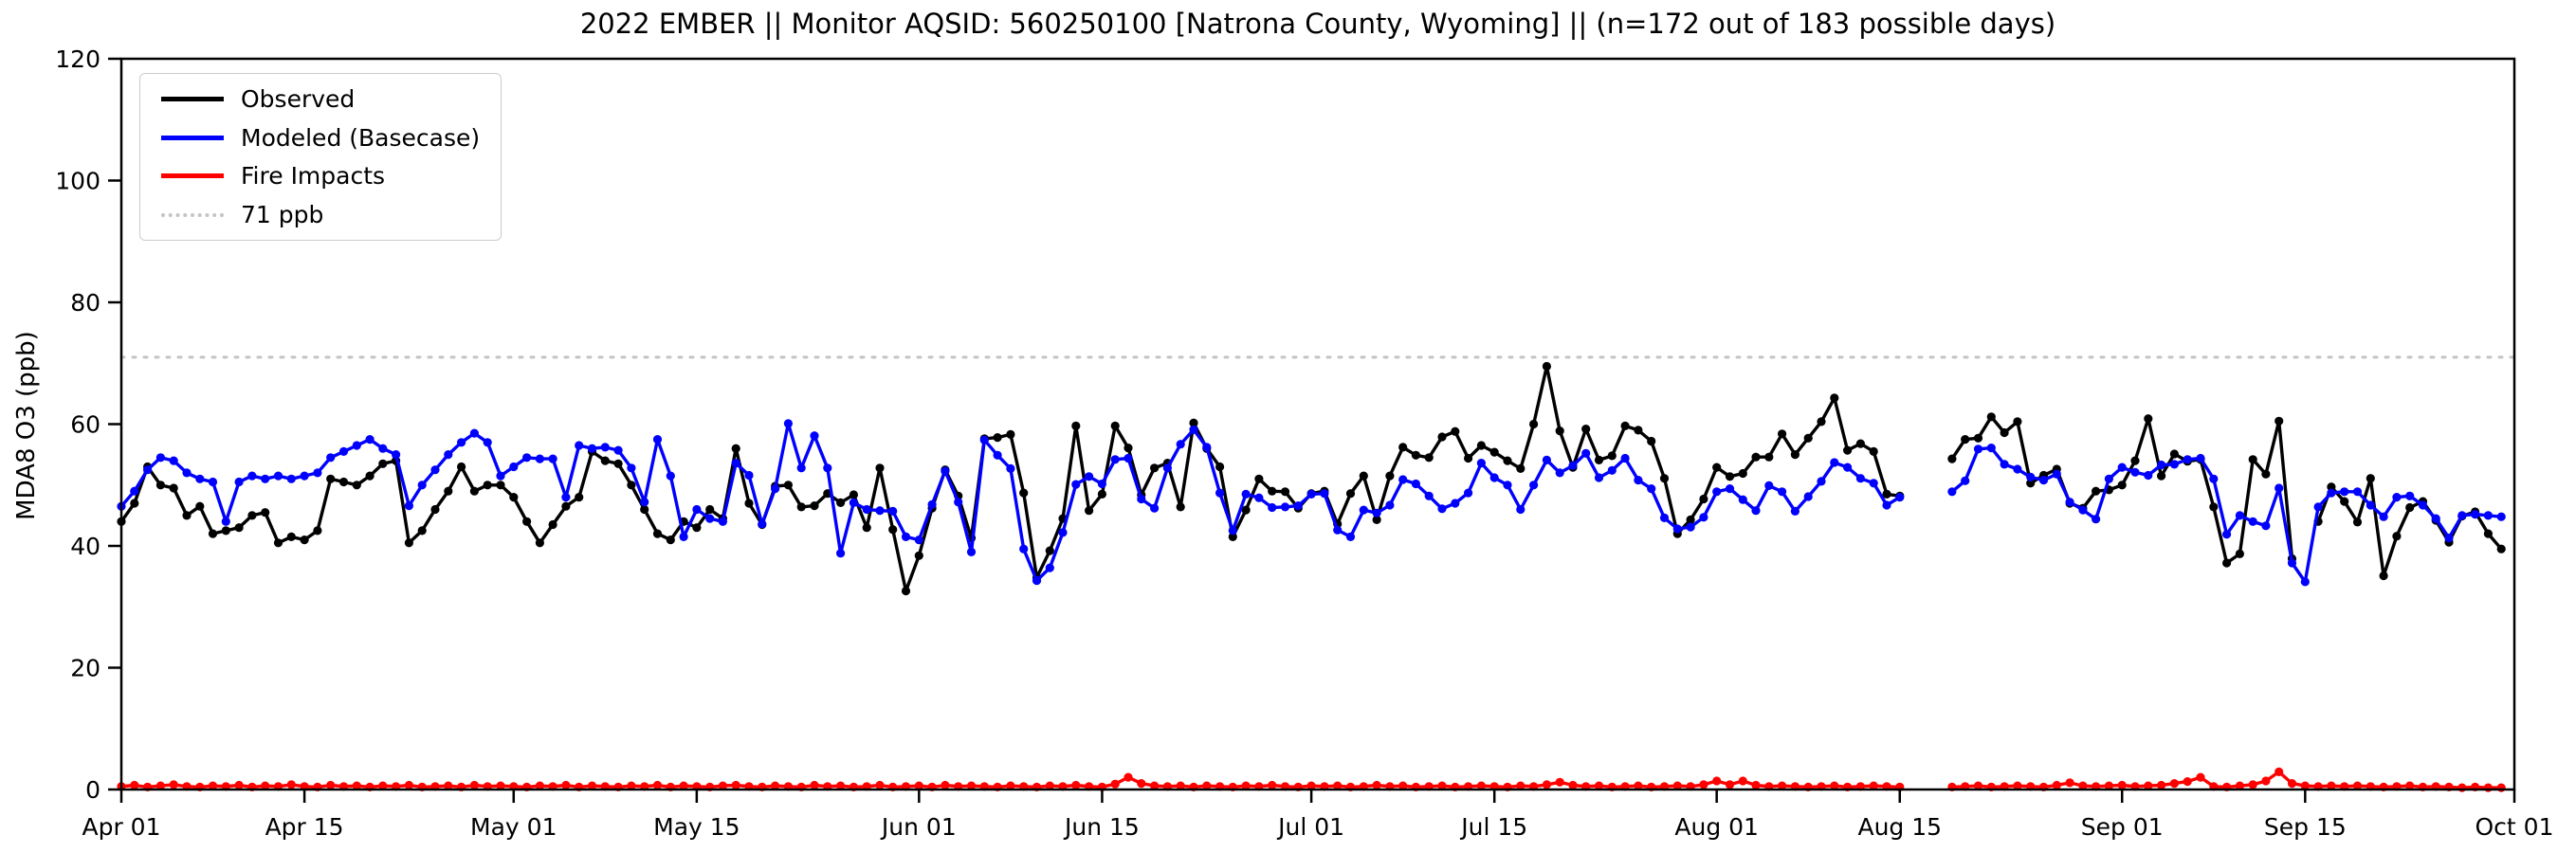 The height and width of the screenshot is (853, 2576). I want to click on legend-item-fire: Fire Impacts, so click(331, 176).